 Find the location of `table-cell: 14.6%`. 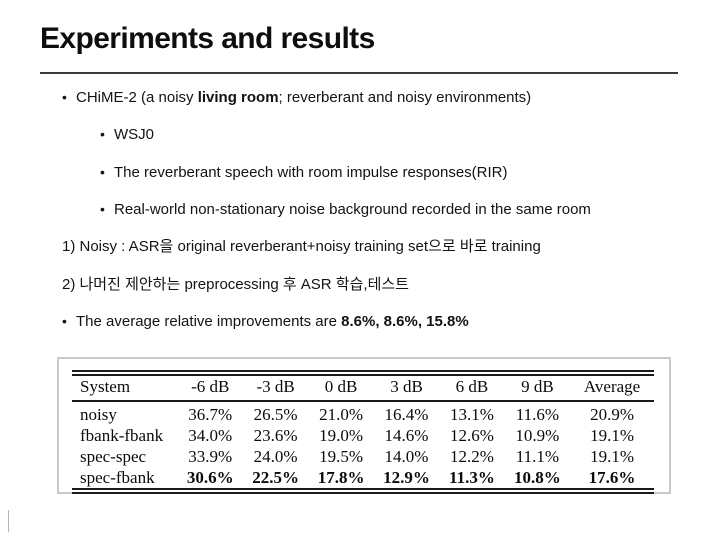

table-cell: 14.6% is located at coordinates (406, 435).